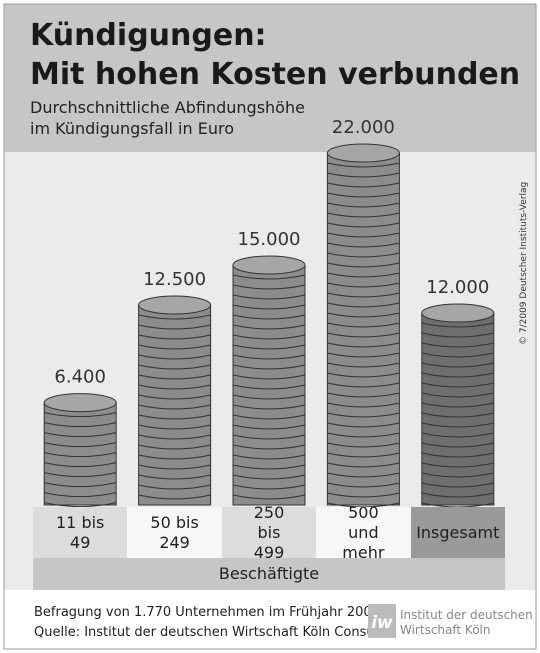 This screenshot has height=653, width=540. I want to click on subtitle: im Kündigungsfall in Euro, so click(132, 128).